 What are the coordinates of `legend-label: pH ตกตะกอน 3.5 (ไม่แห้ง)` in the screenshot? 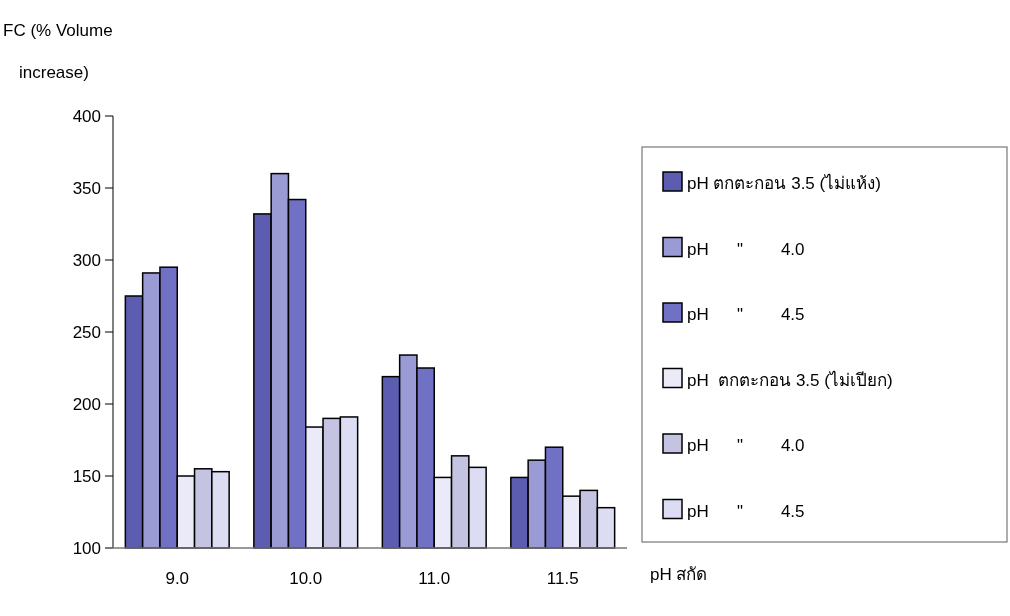 It's located at (784, 183).